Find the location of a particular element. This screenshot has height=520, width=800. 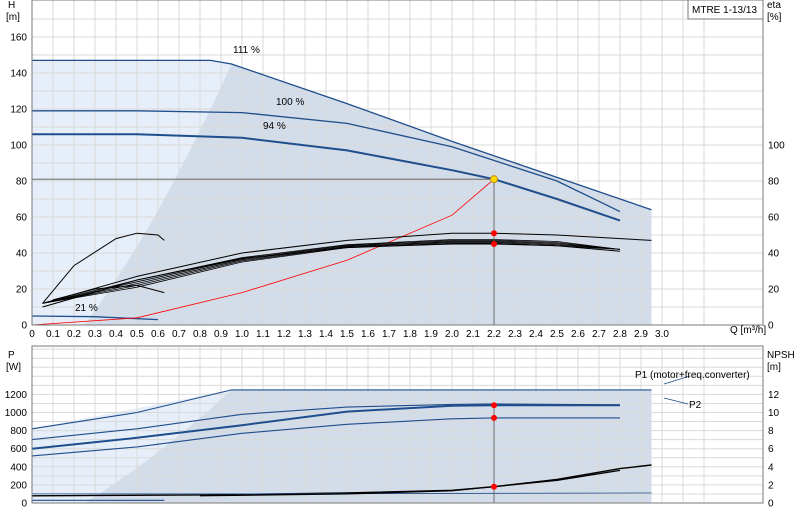

x-tick-label: 2.3 is located at coordinates (515, 334).